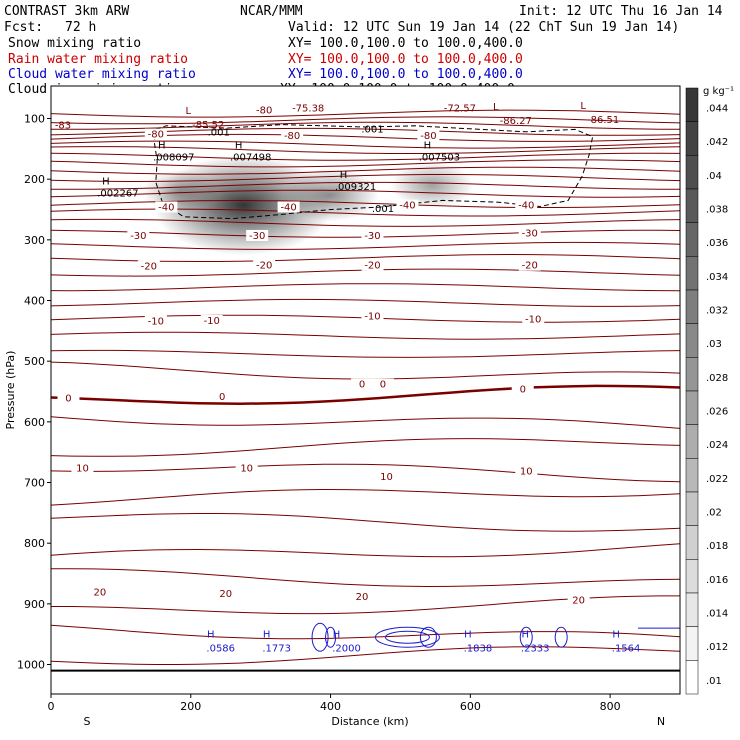 The height and width of the screenshot is (740, 740). Describe the element at coordinates (190, 706) in the screenshot. I see `x-tick-label-1: 200` at that location.